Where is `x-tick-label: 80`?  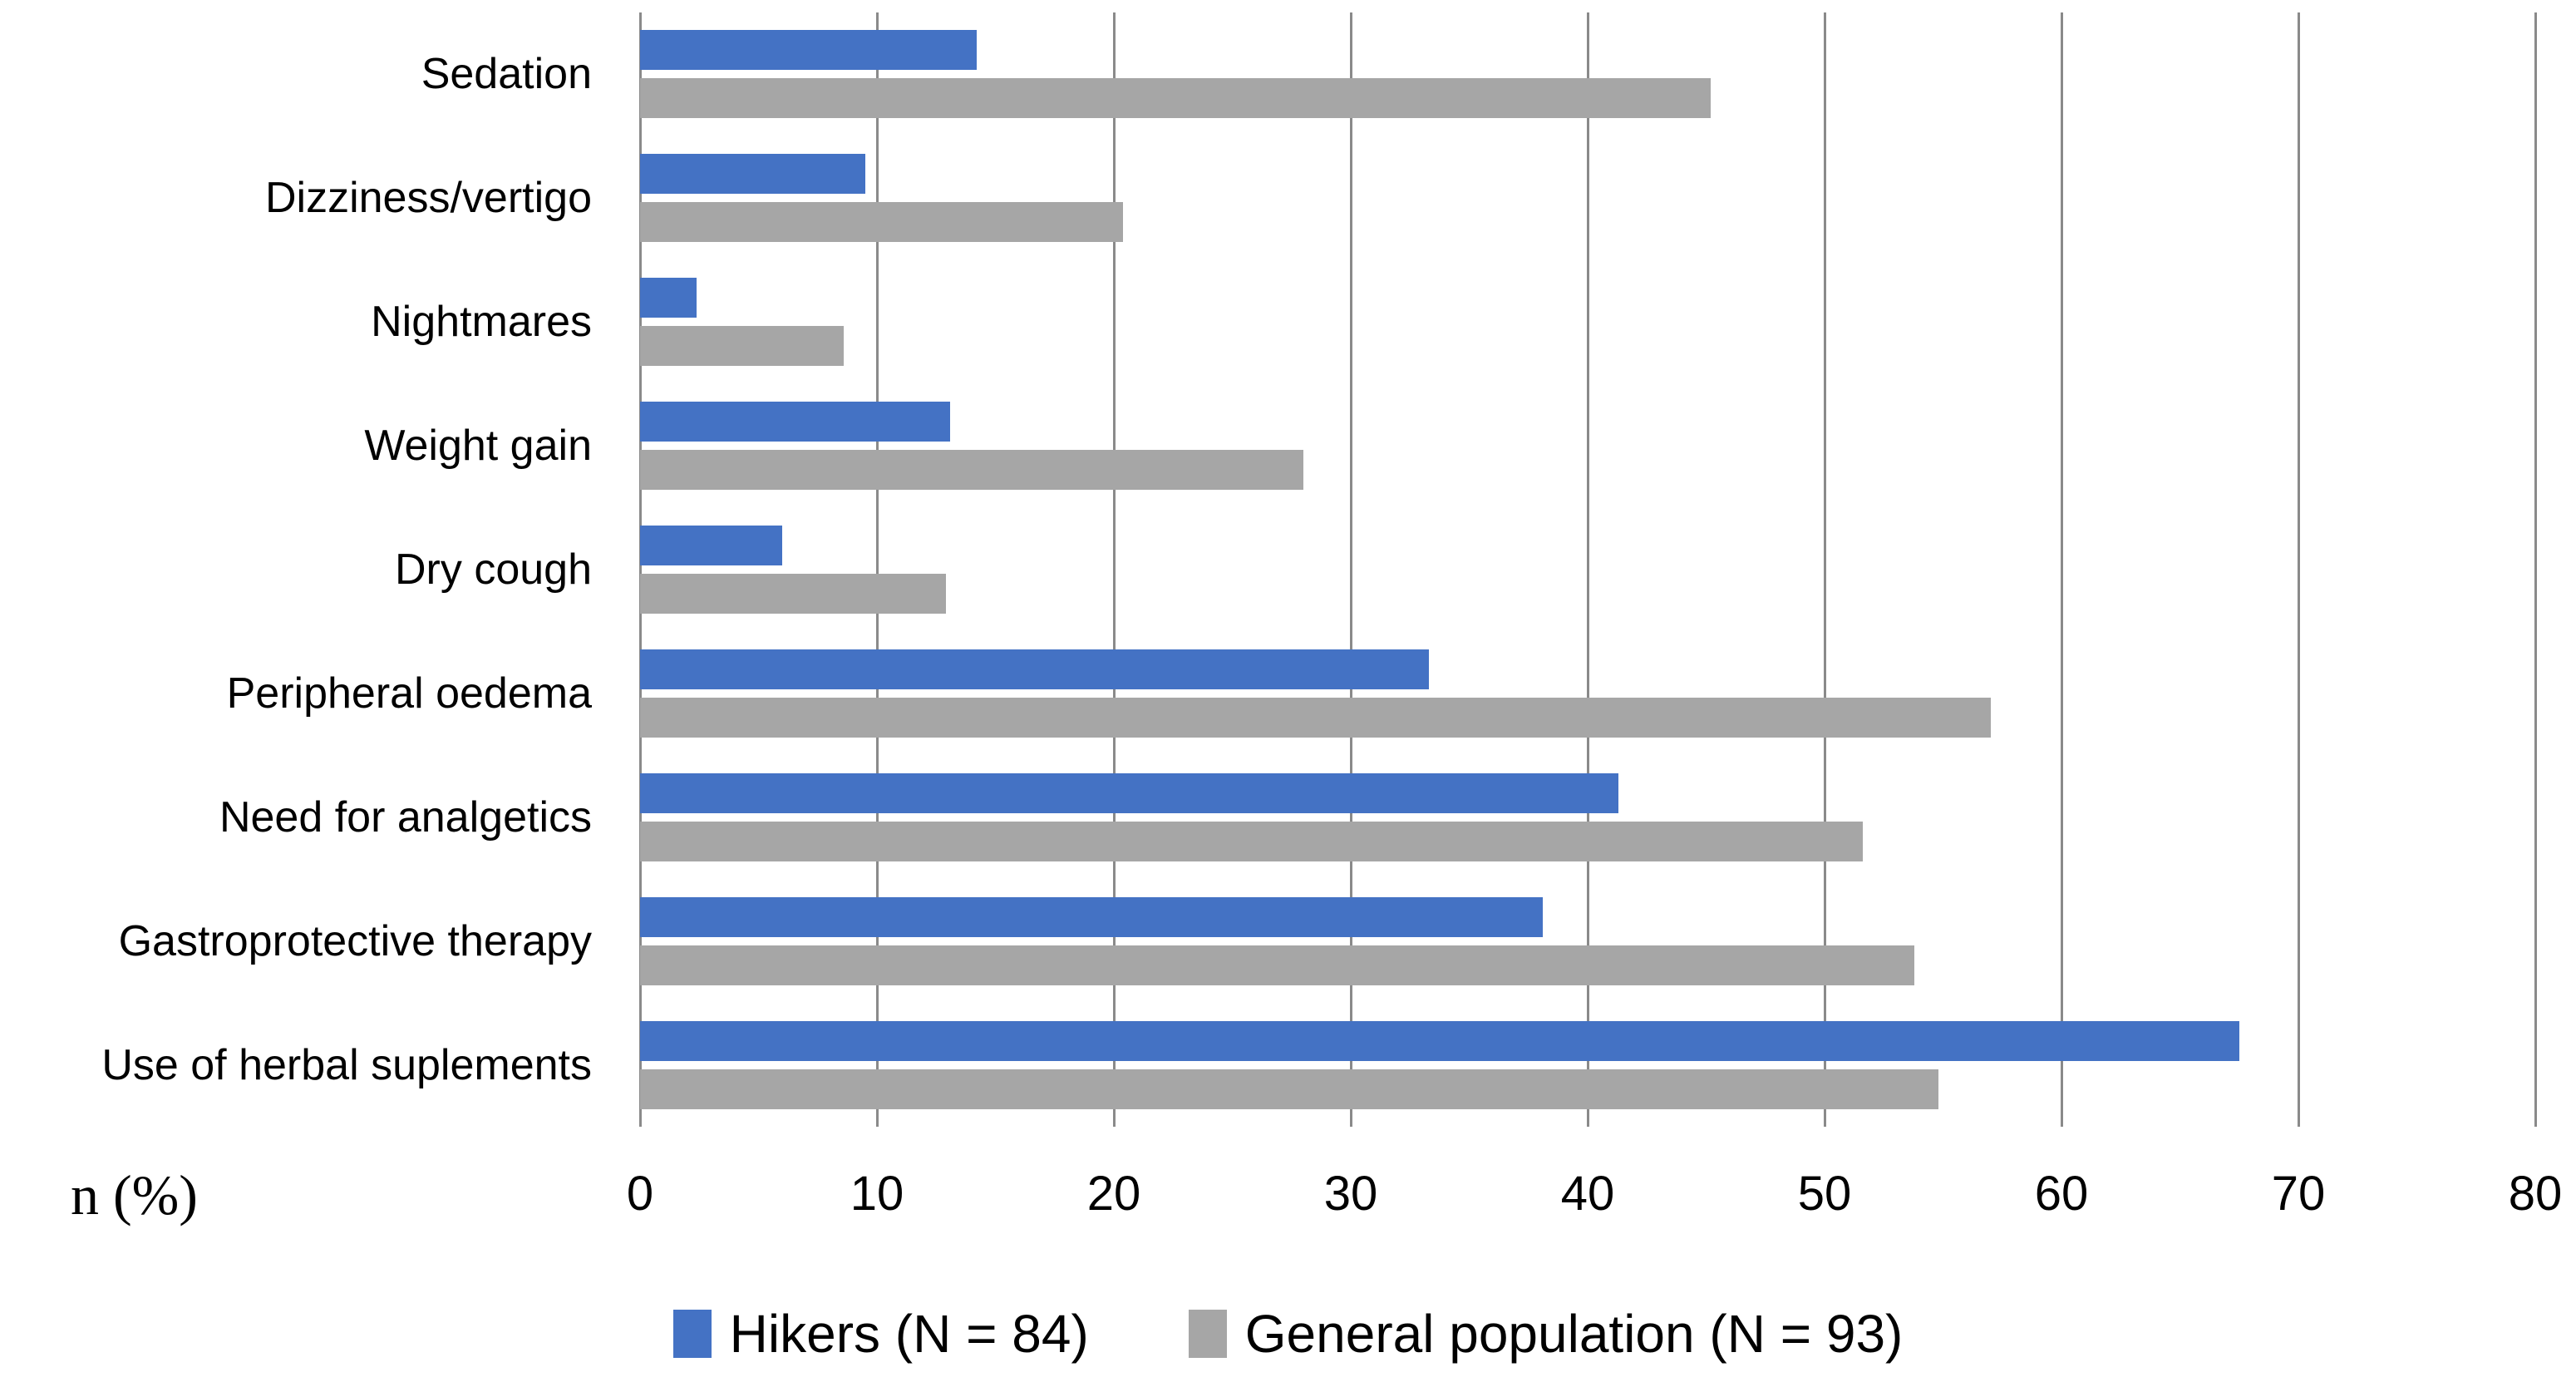 x-tick-label: 80 is located at coordinates (2535, 1194).